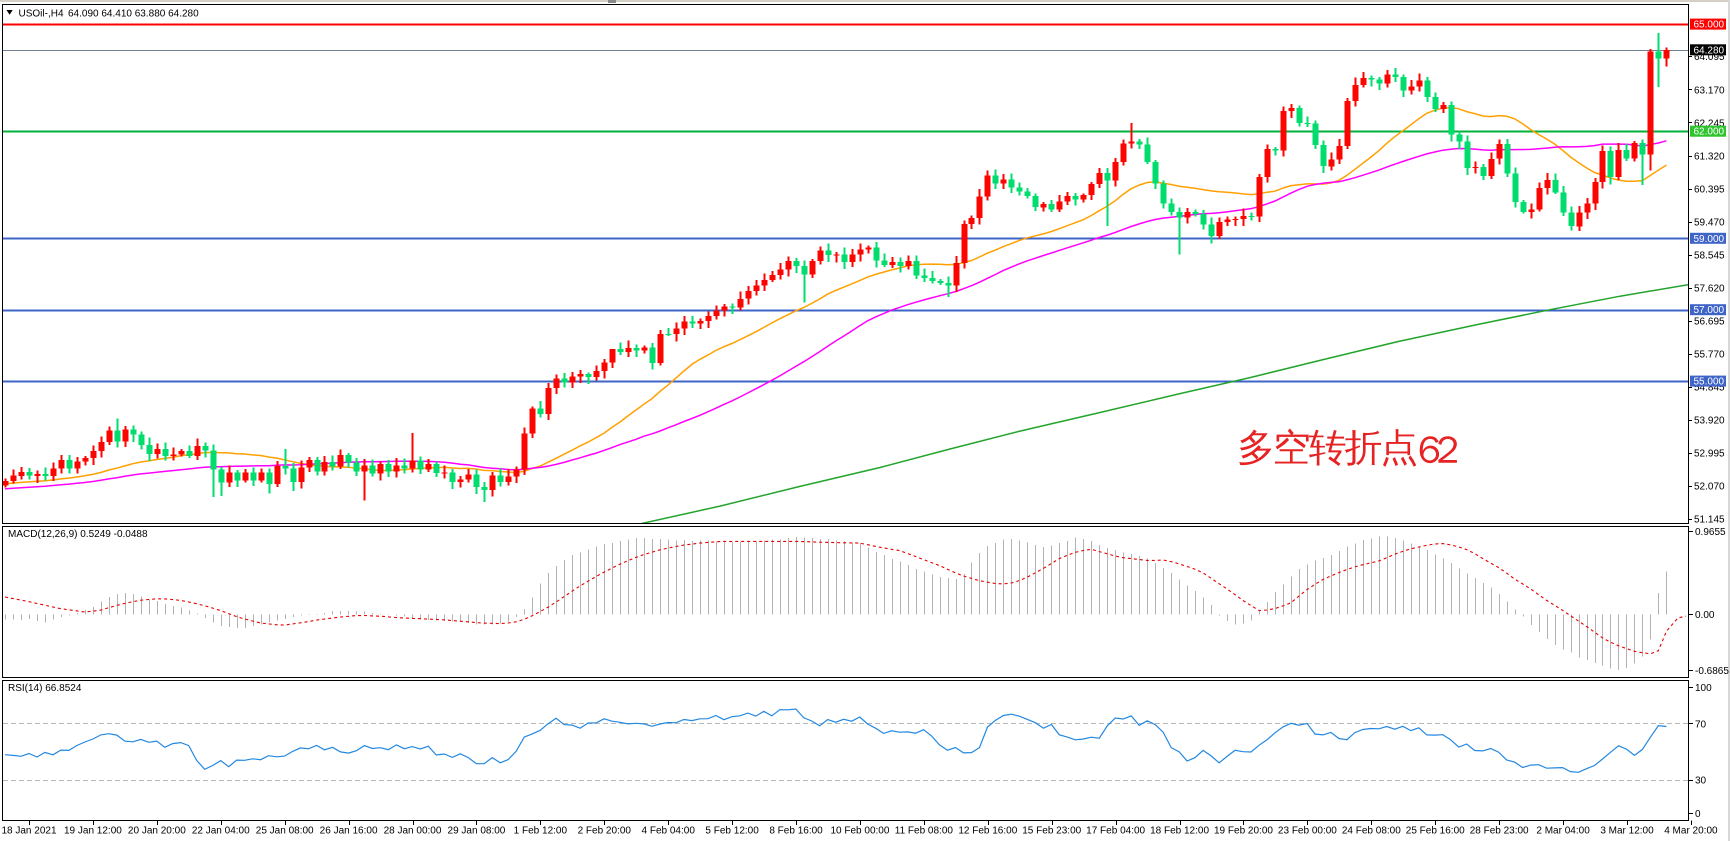 The width and height of the screenshot is (1730, 841). What do you see at coordinates (1115, 831) in the screenshot?
I see `svg-text: 17 Feb 04:00` at bounding box center [1115, 831].